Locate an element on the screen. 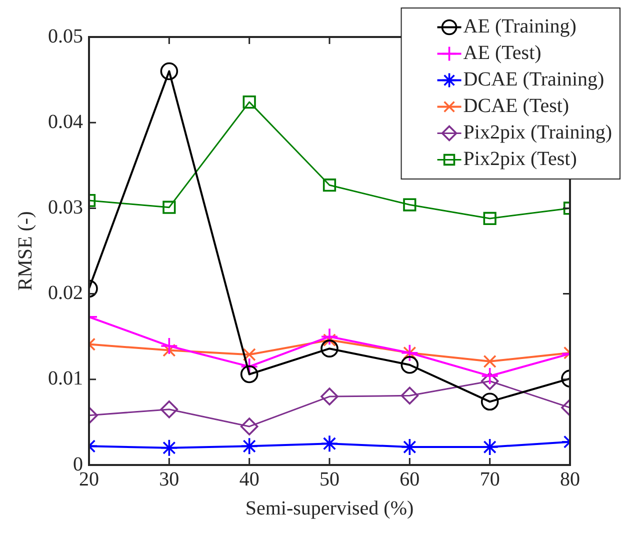 This screenshot has height=533, width=628. legend-label: Pix2pix (Test) is located at coordinates (520, 159).